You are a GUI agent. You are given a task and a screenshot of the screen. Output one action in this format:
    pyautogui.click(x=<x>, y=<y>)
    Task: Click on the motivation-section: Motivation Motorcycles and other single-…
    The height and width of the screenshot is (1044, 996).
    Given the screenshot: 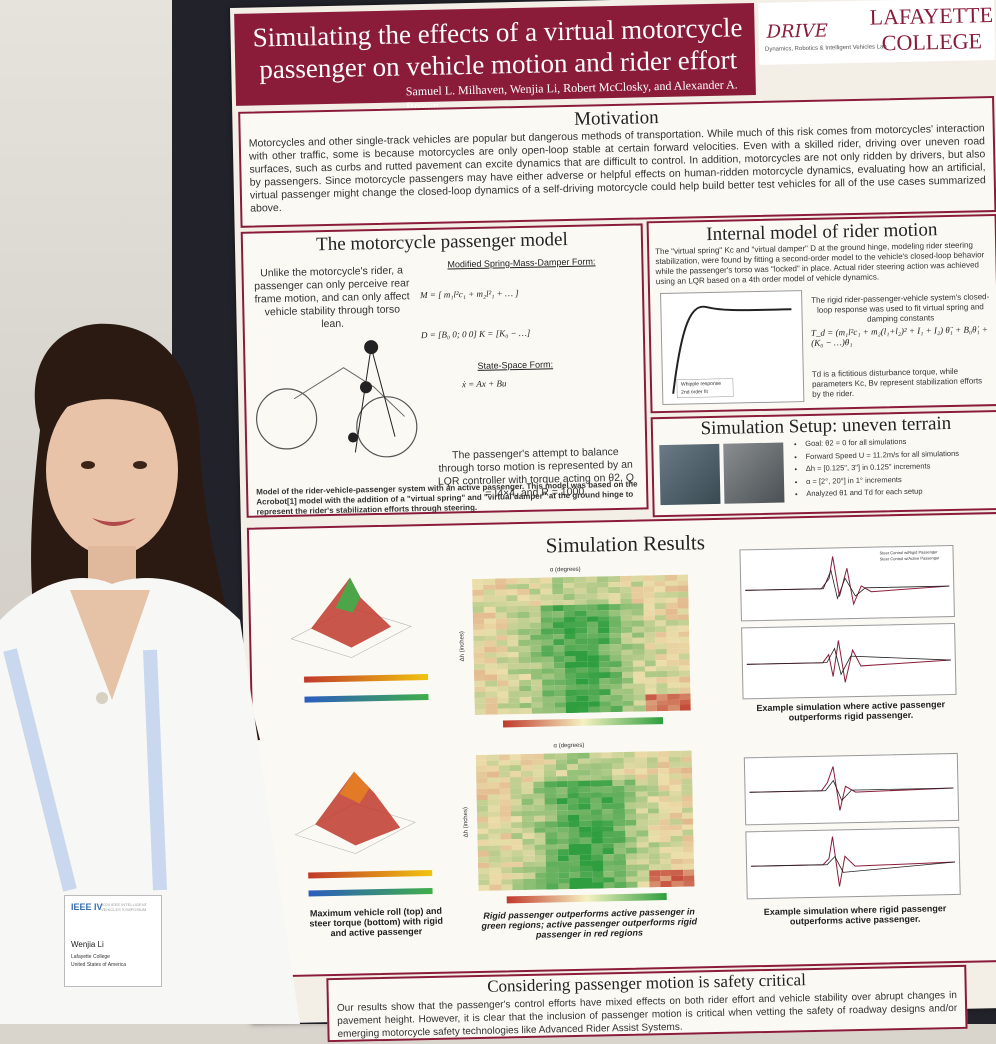 What is the action you would take?
    pyautogui.click(x=617, y=162)
    